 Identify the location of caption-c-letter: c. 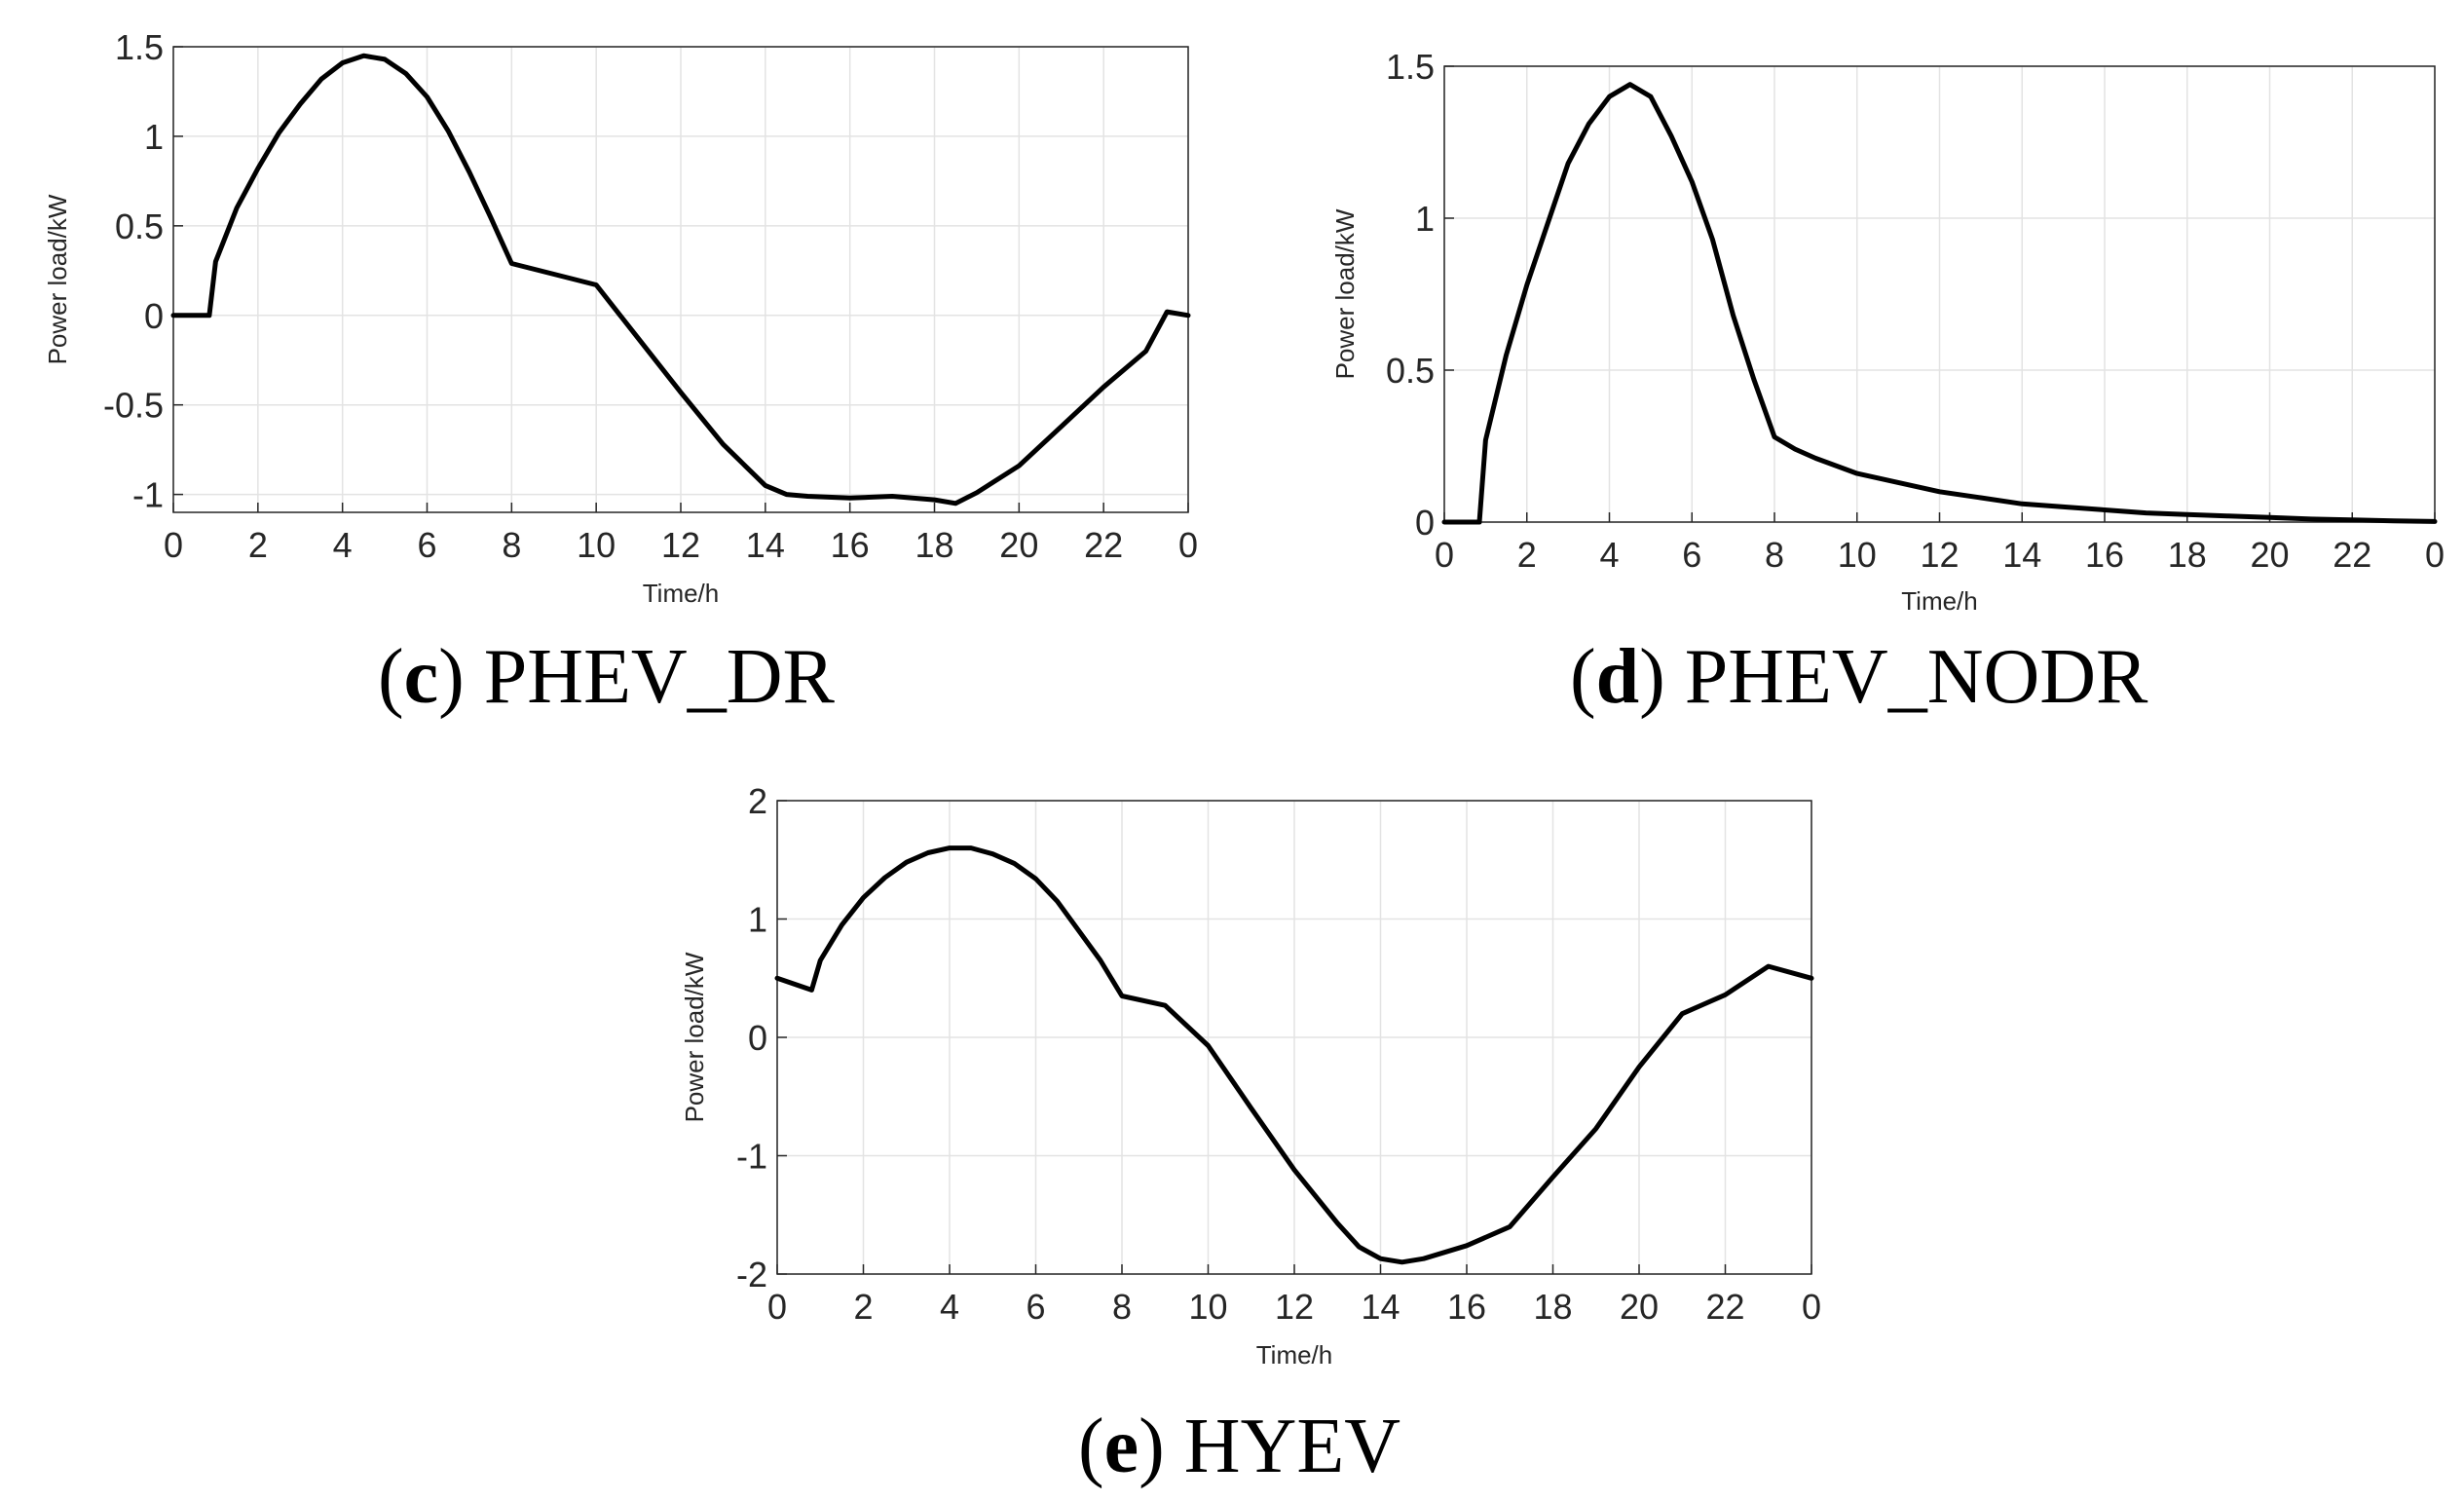
(421, 677).